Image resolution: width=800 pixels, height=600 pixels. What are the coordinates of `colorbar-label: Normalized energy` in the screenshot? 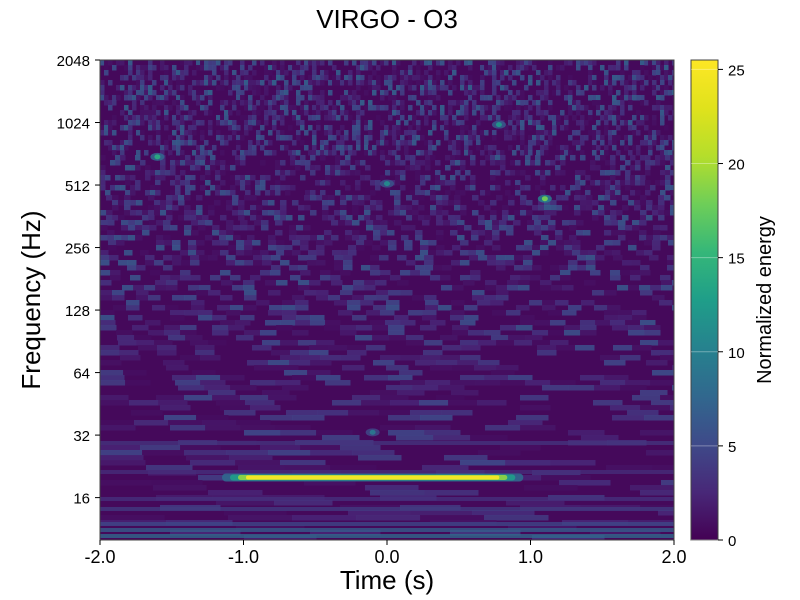 It's located at (765, 300).